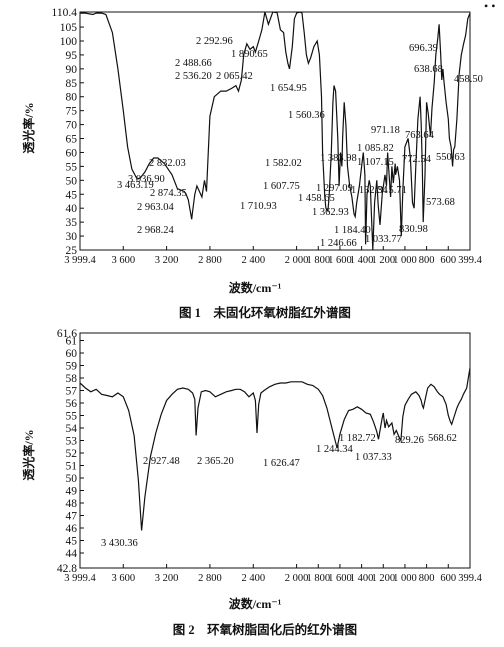  I want to click on y-tick-label: 75, so click(72, 112).